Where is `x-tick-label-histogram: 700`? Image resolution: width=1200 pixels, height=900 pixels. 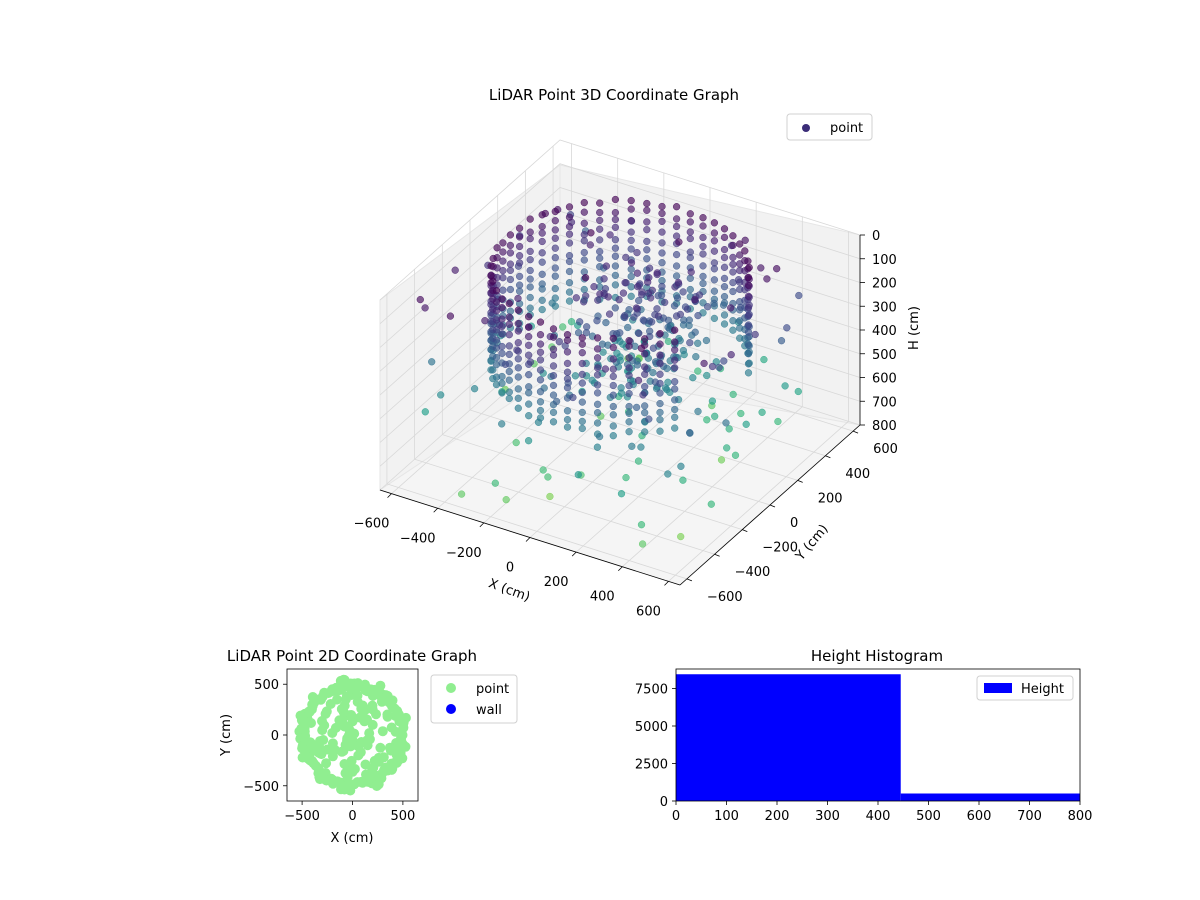
x-tick-label-histogram: 700 is located at coordinates (1029, 816).